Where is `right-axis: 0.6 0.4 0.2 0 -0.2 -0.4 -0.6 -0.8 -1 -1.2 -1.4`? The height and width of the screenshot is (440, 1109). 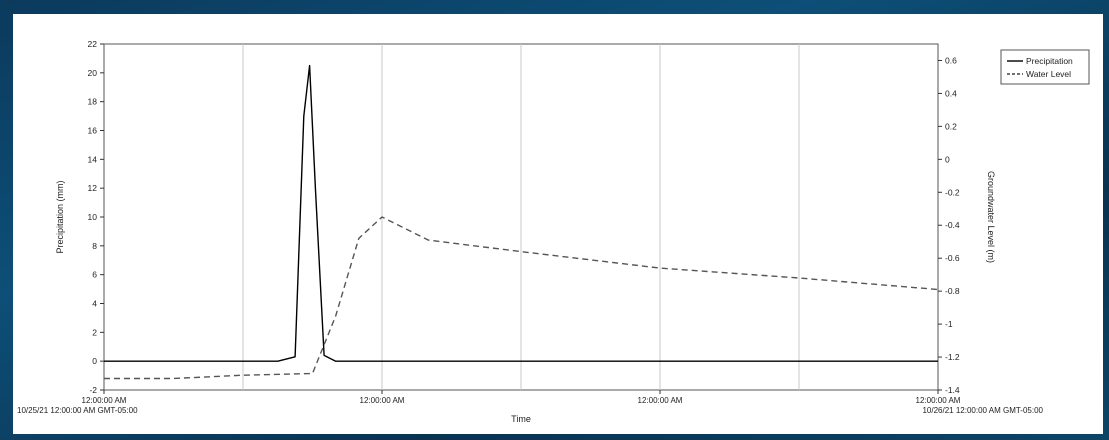 right-axis: 0.6 0.4 0.2 0 -0.2 -0.4 -0.6 -0.8 -1 -1.2 -1.4 is located at coordinates (949, 225).